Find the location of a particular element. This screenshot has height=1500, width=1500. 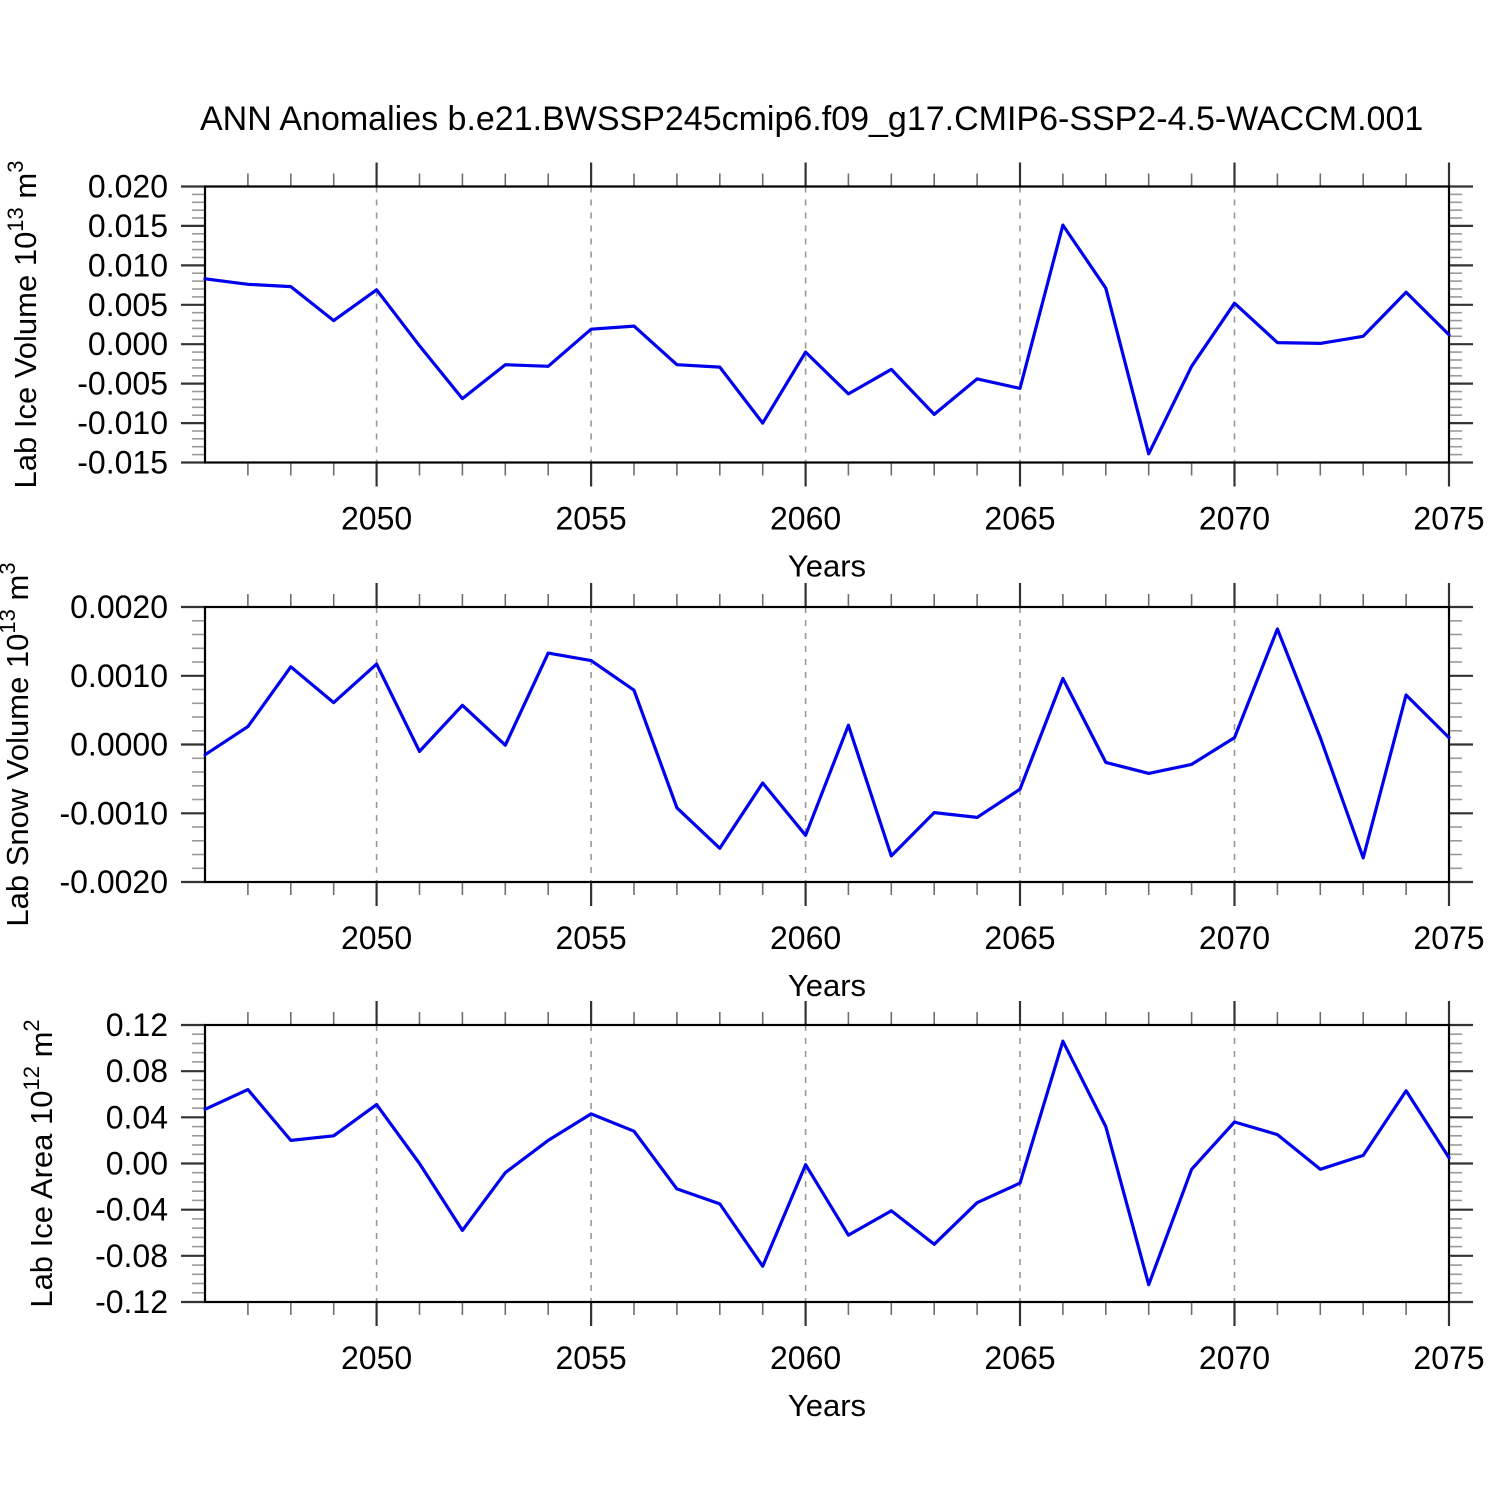

y-tick-label: 0.0020 is located at coordinates (119, 607).